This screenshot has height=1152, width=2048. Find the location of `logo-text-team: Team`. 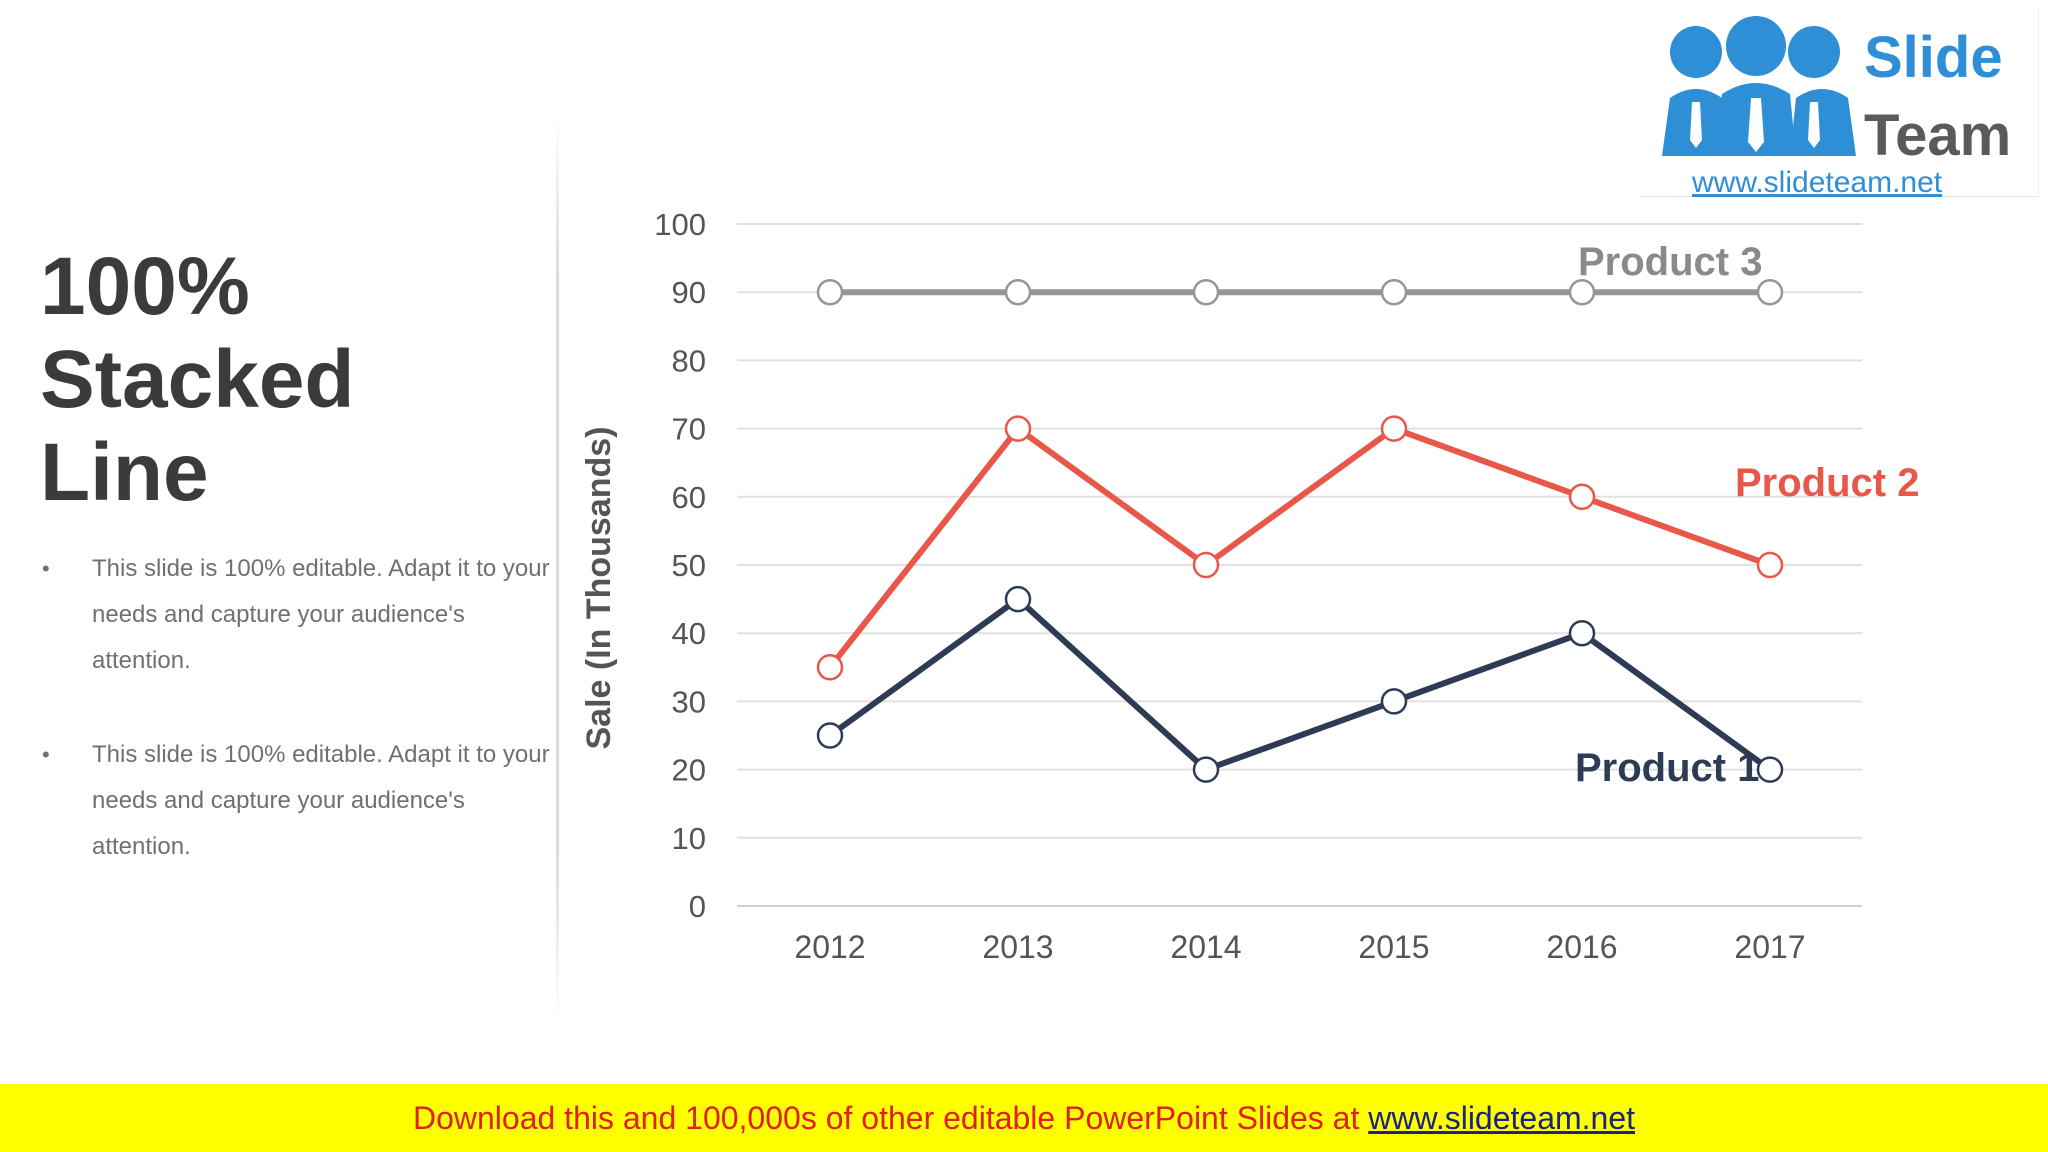

logo-text-team: Team is located at coordinates (1938, 135).